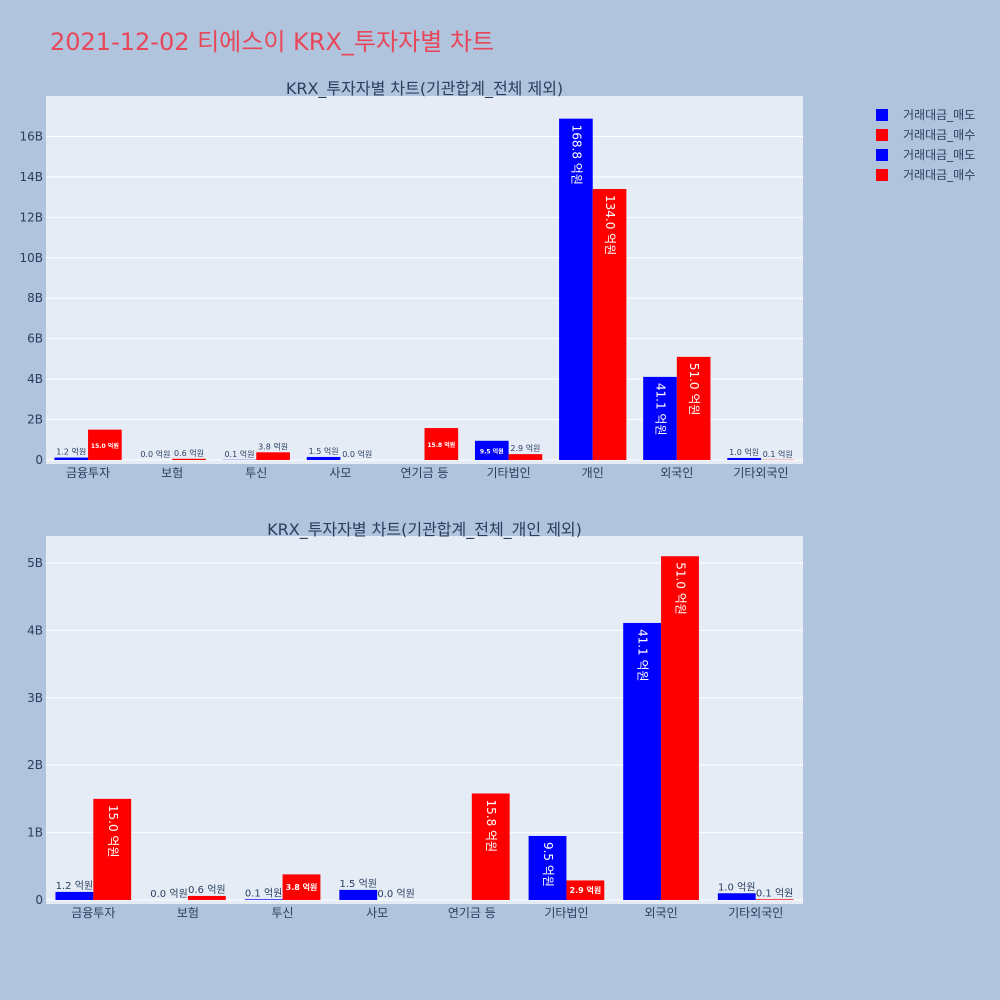 The width and height of the screenshot is (1000, 1000). What do you see at coordinates (35, 298) in the screenshot?
I see `y-tick-label: 8B` at bounding box center [35, 298].